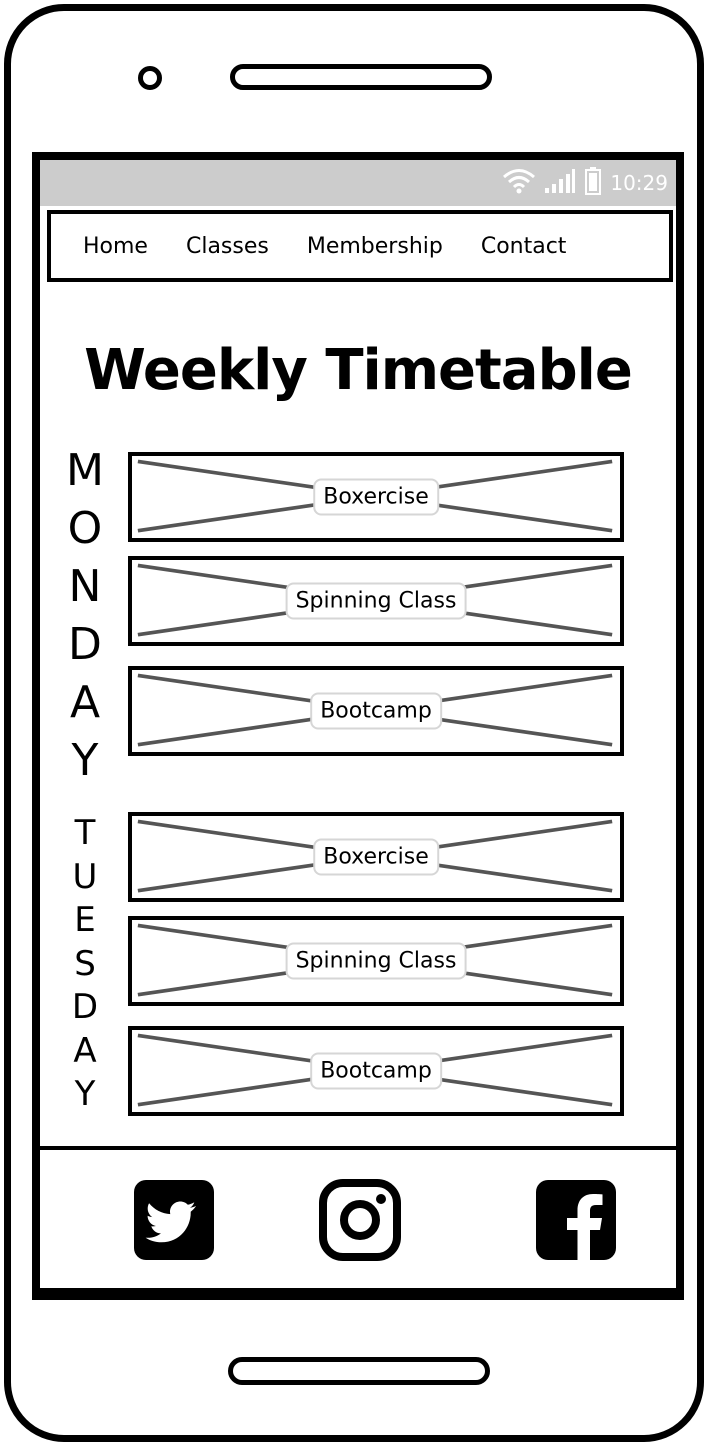 The width and height of the screenshot is (712, 1450). I want to click on camera-icon, so click(150, 78).